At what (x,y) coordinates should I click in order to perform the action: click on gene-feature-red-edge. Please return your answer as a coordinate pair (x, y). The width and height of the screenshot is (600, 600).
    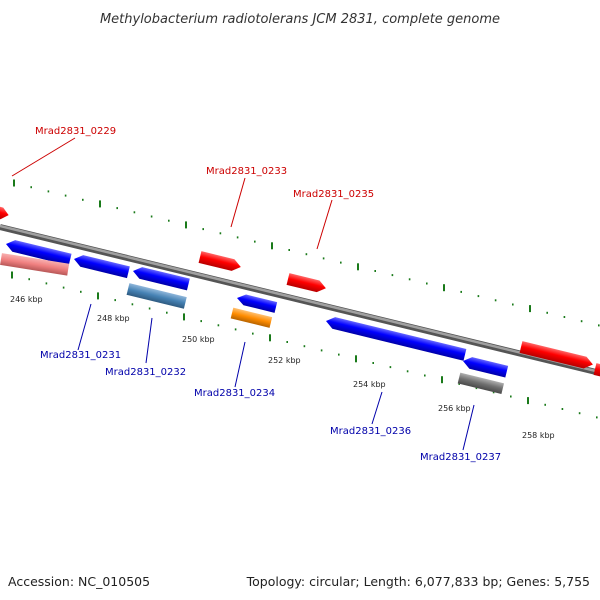
    Looking at the image, I should click on (596, 371).